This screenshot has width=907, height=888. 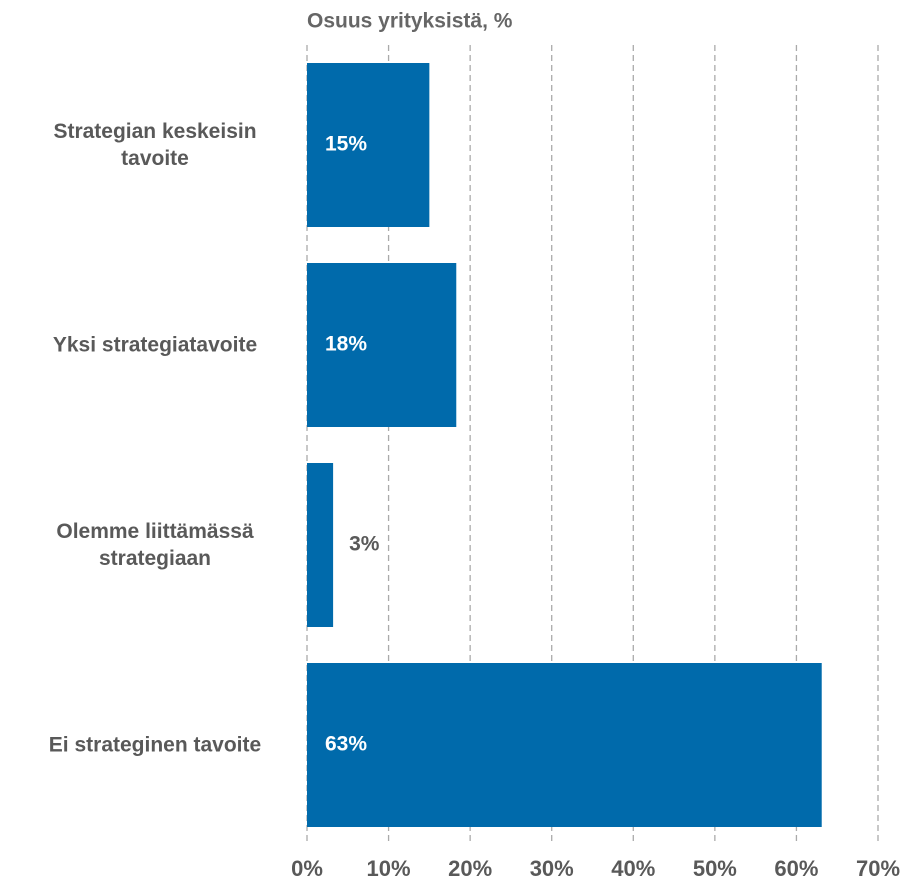 What do you see at coordinates (155, 545) in the screenshot?
I see `category-label: Olemme liittämässä strategiaan` at bounding box center [155, 545].